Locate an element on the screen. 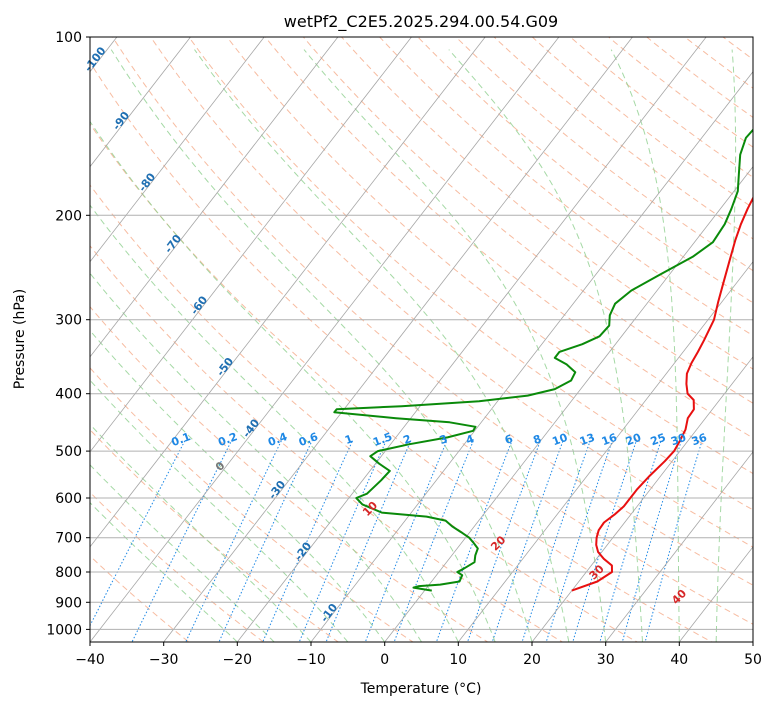 This screenshot has height=708, width=775. y-tick-label: 900 is located at coordinates (68, 603).